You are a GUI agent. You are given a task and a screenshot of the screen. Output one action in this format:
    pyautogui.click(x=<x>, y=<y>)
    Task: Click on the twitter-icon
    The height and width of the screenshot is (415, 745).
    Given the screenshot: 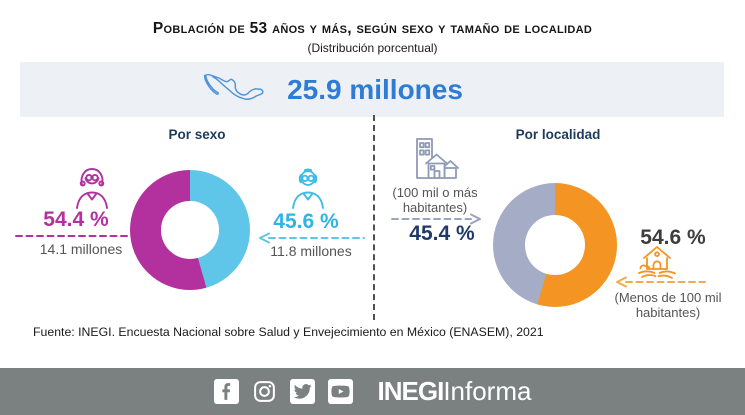 What is the action you would take?
    pyautogui.click(x=302, y=391)
    